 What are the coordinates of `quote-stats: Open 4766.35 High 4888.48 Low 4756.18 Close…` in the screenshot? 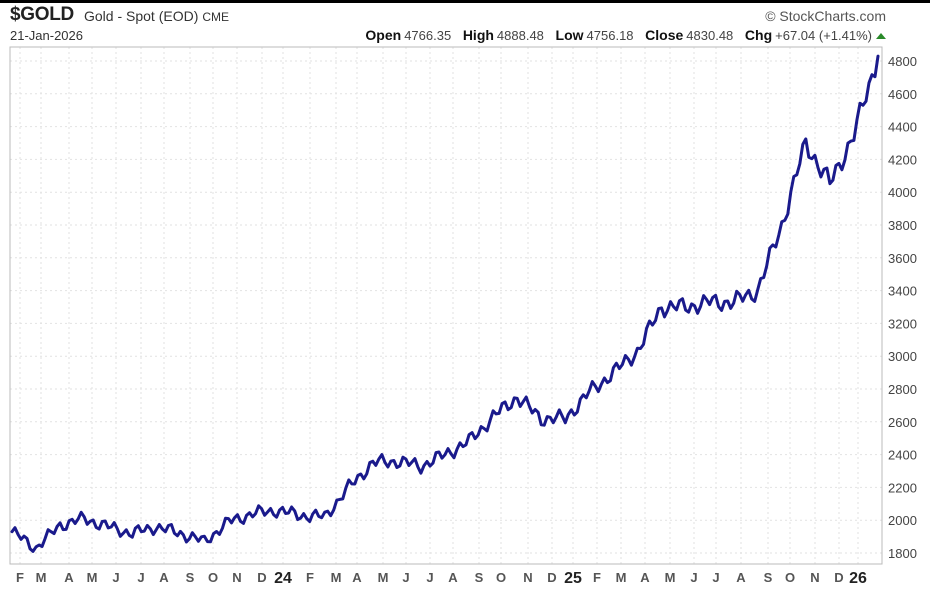 It's located at (621, 35).